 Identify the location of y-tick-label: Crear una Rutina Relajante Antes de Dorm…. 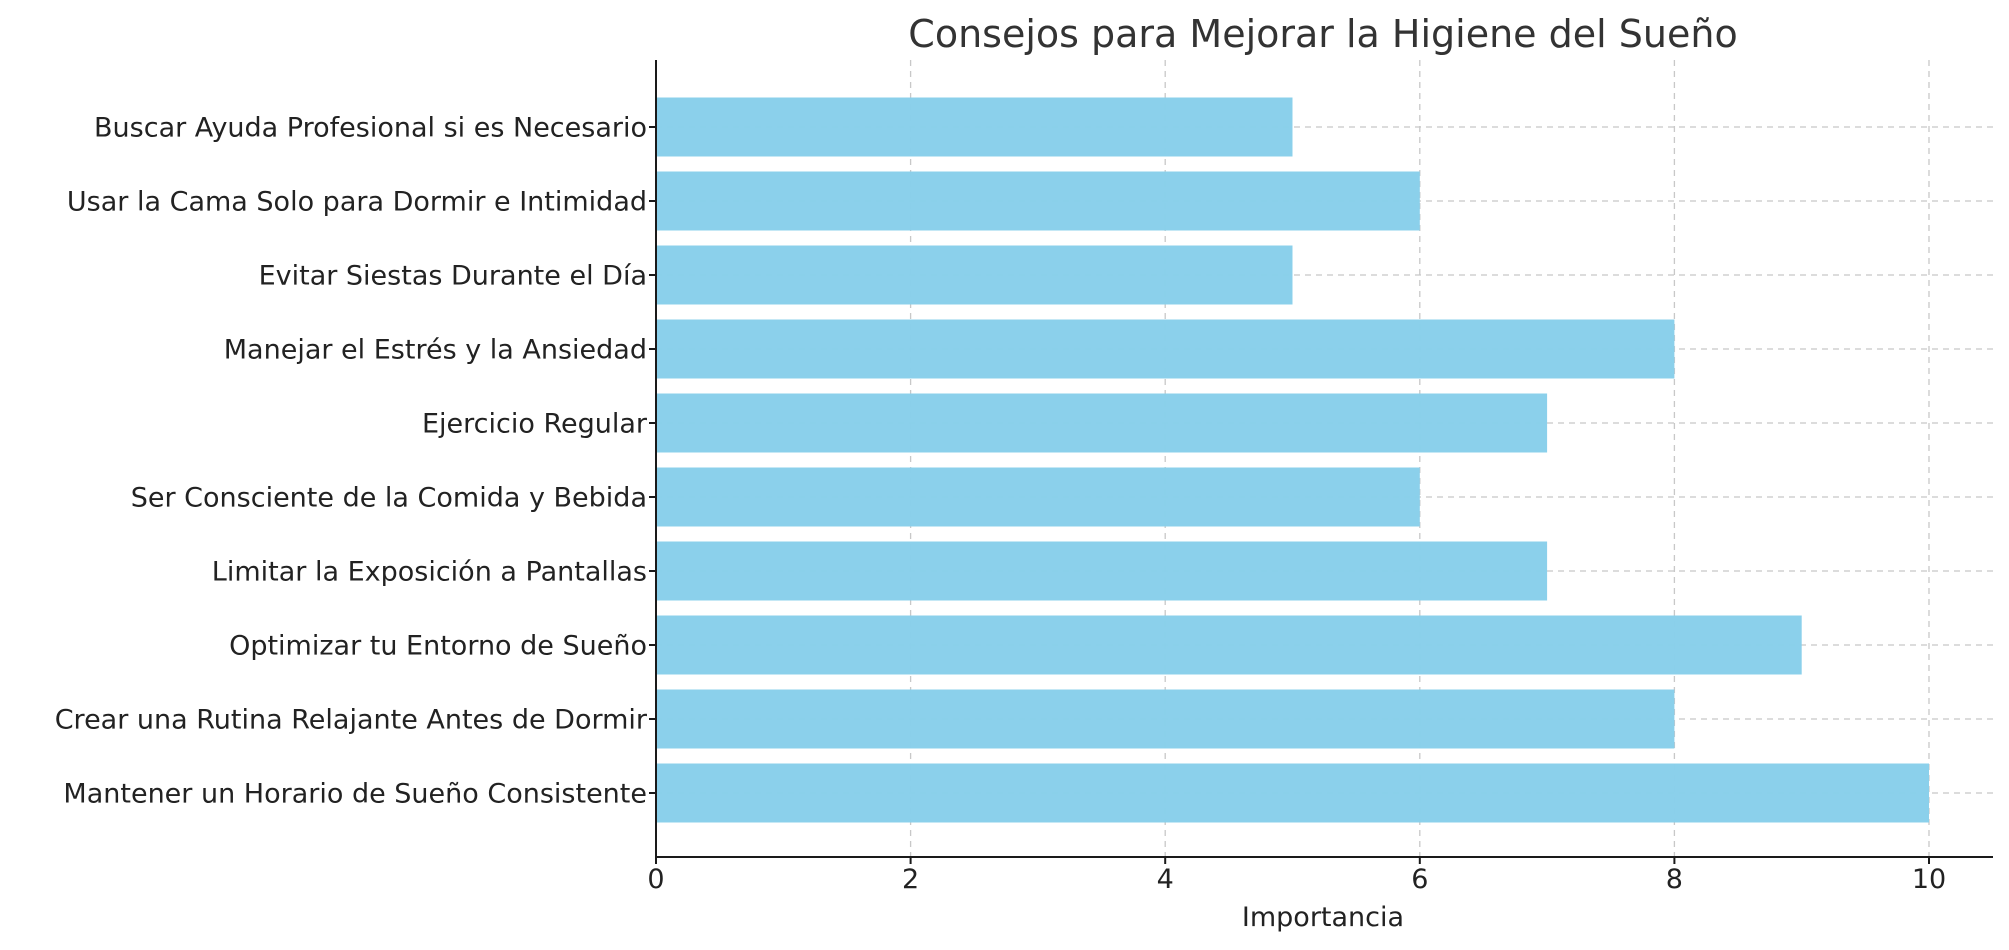
(351, 720).